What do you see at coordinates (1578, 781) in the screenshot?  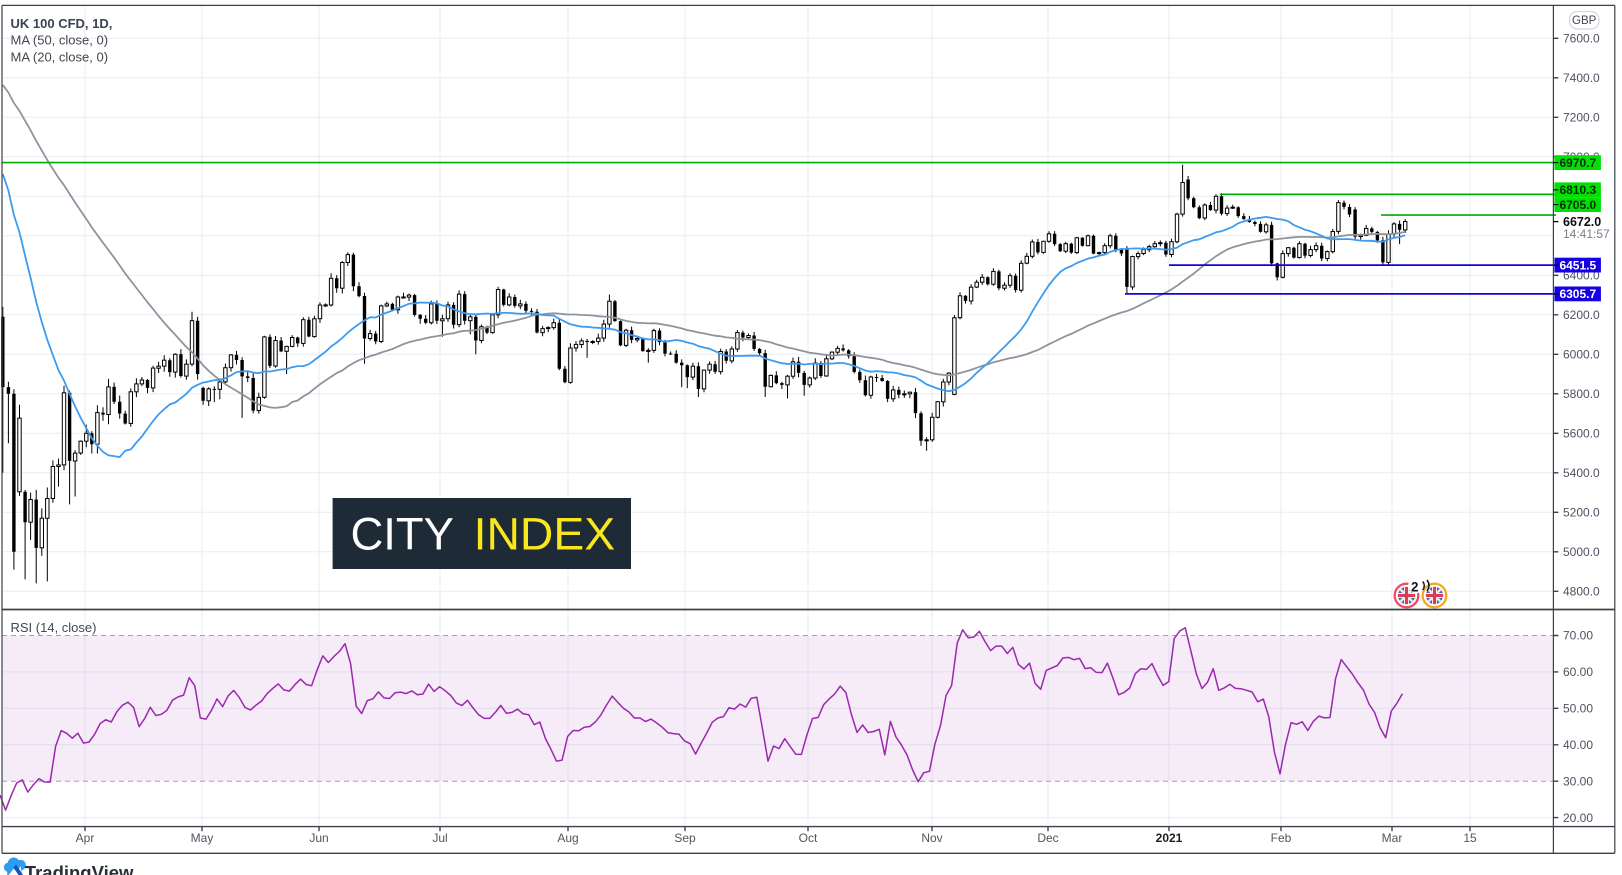 I see `svg-text: 30.00` at bounding box center [1578, 781].